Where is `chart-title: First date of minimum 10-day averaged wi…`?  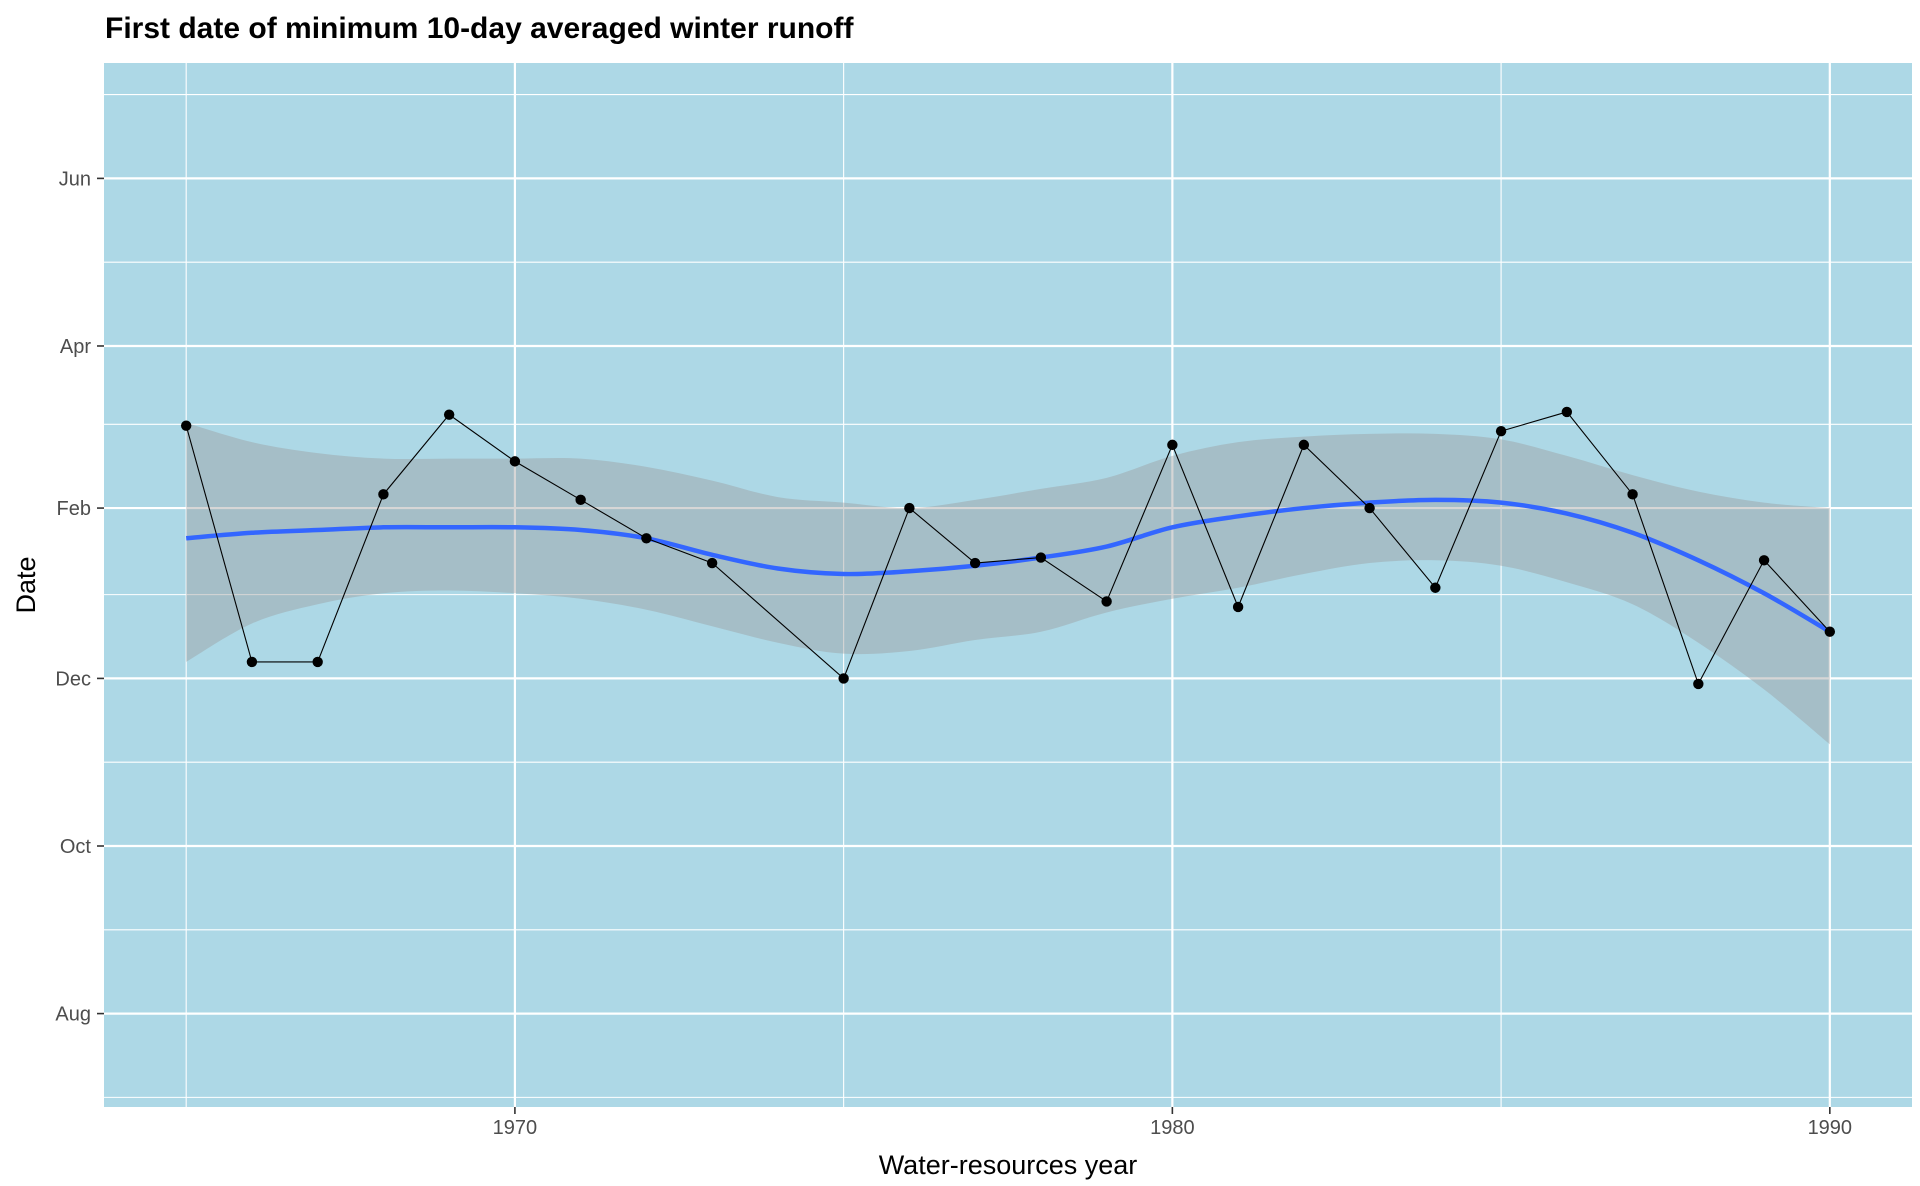 chart-title: First date of minimum 10-day averaged wi… is located at coordinates (479, 28).